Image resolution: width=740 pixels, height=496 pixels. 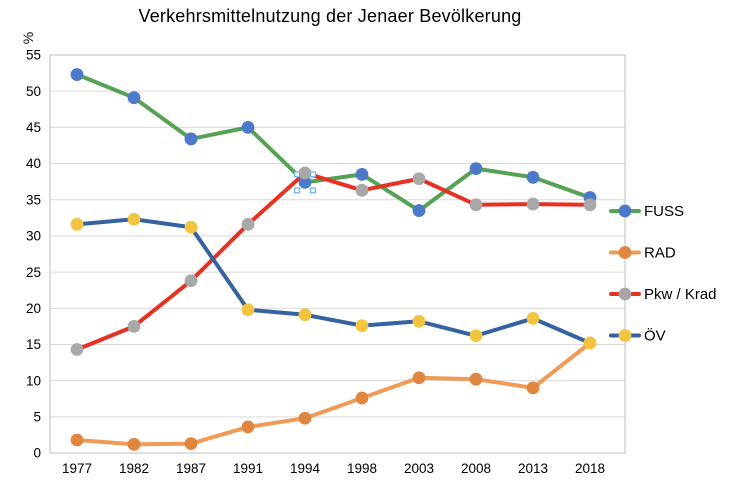 What do you see at coordinates (305, 173) in the screenshot?
I see `data-point-pkw-krad-1994` at bounding box center [305, 173].